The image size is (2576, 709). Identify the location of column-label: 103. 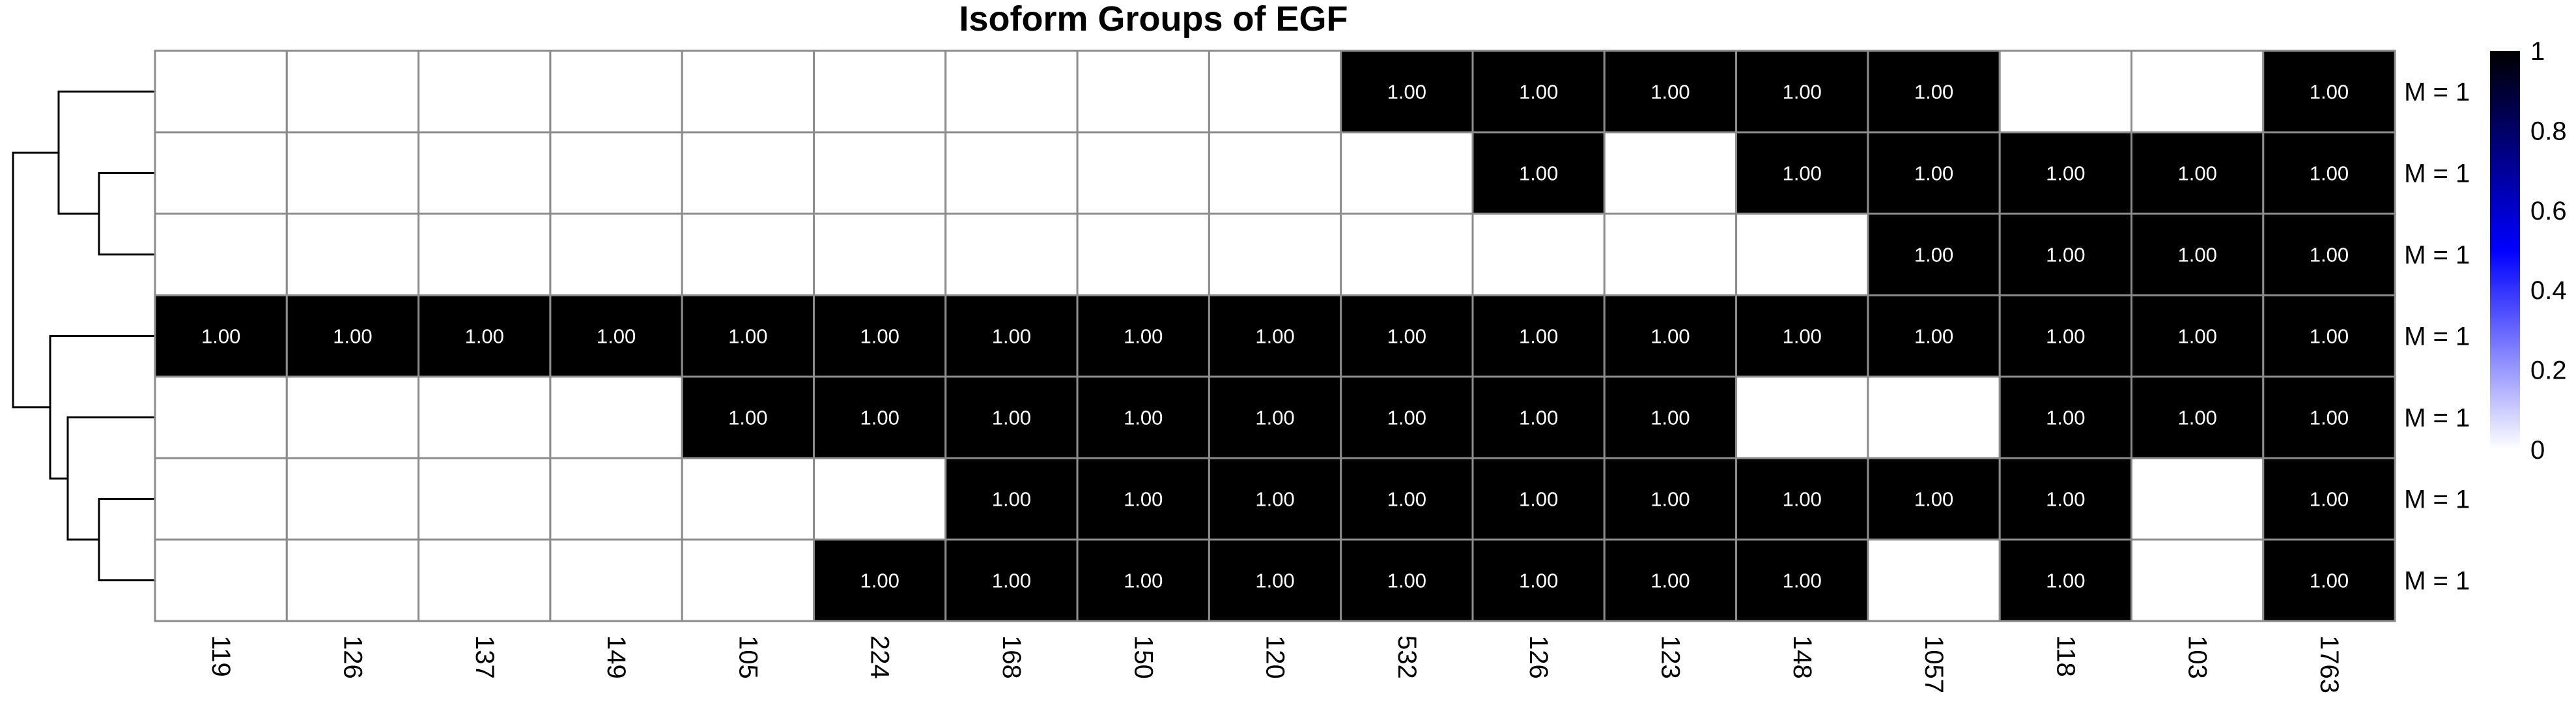
(2197, 657).